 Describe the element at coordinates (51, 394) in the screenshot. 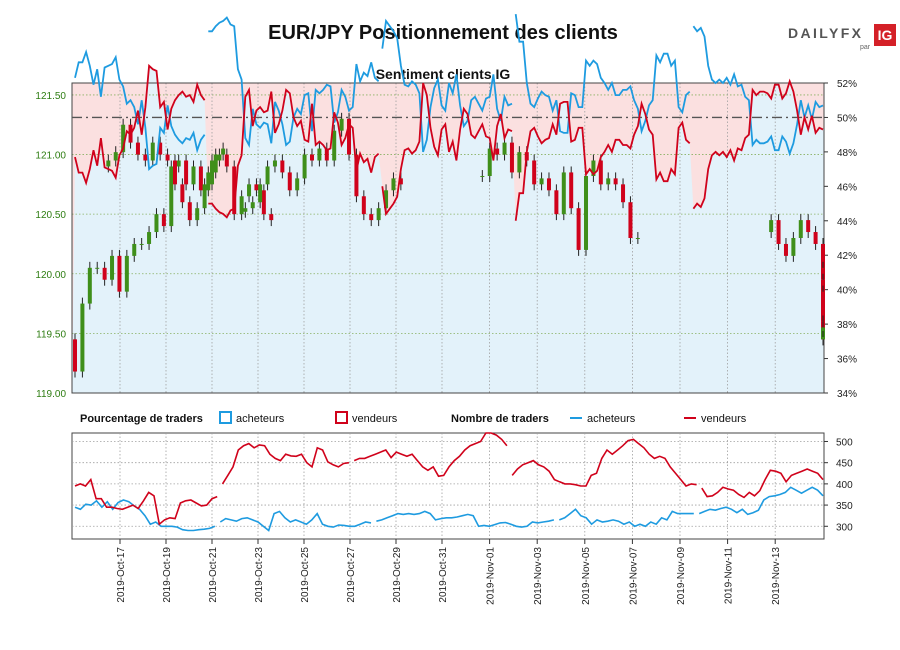

I see `price-tick-label: 119.00` at that location.